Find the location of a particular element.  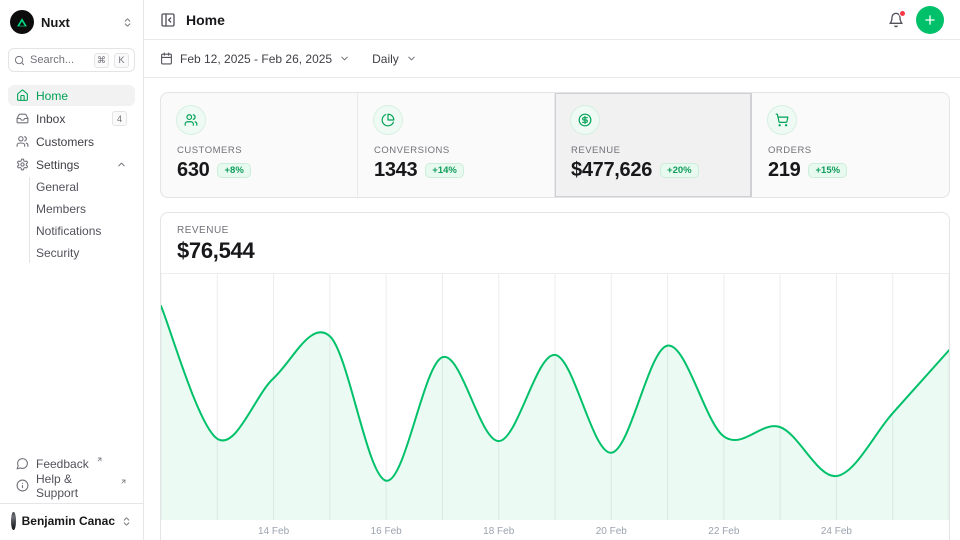

stat-delta-badge: +14% is located at coordinates (444, 170).